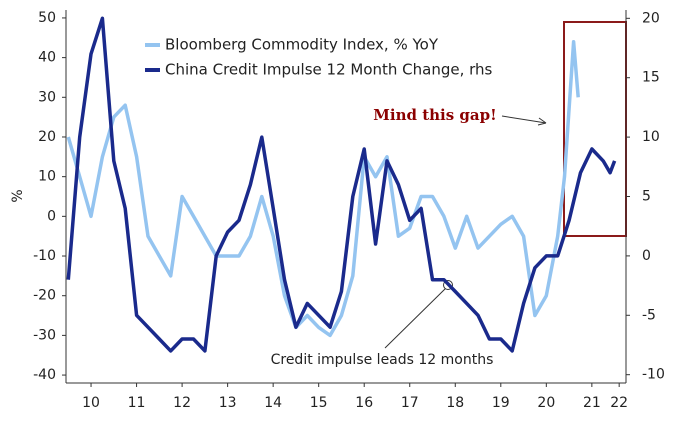 The image size is (674, 427). What do you see at coordinates (455, 403) in the screenshot?
I see `x-tick-label: 18` at bounding box center [455, 403].